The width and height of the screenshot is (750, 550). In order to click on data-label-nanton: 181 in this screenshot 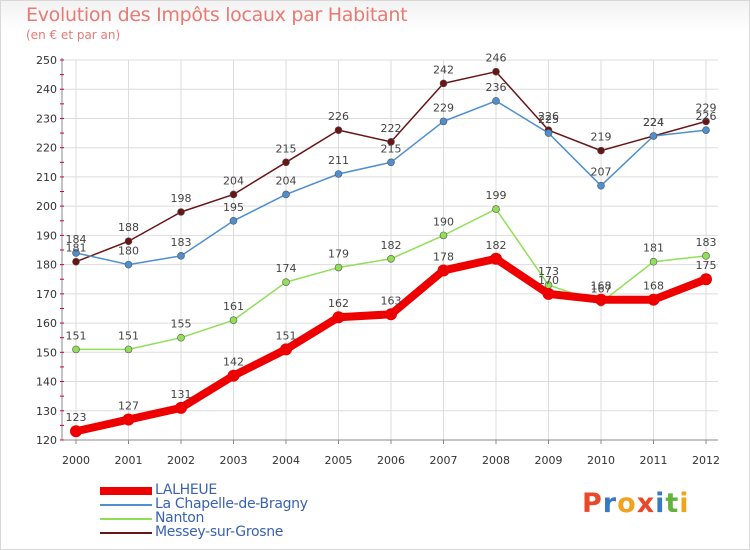, I will do `click(653, 248)`.